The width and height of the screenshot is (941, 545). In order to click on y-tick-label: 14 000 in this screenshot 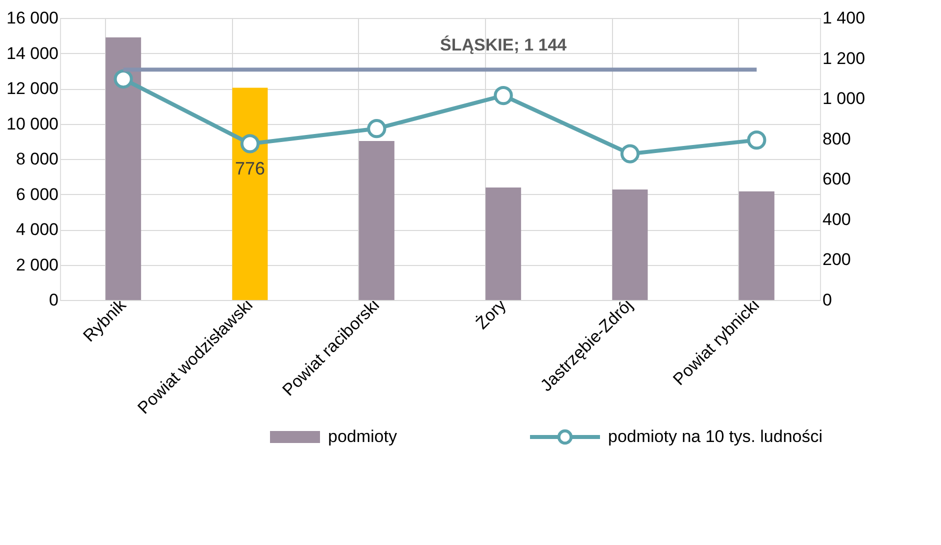, I will do `click(32, 53)`.